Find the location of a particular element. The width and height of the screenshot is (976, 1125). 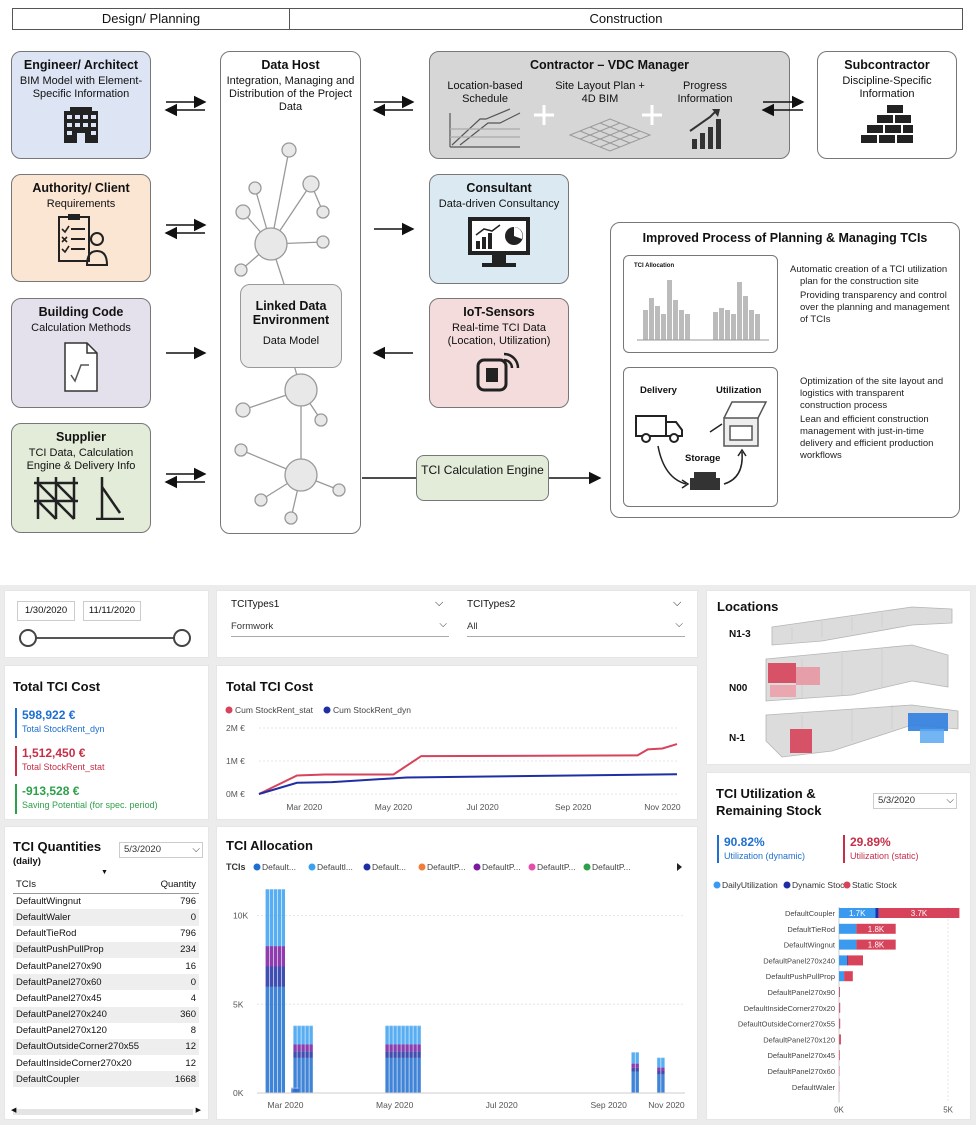

cost-series-line is located at coordinates (468, 769).